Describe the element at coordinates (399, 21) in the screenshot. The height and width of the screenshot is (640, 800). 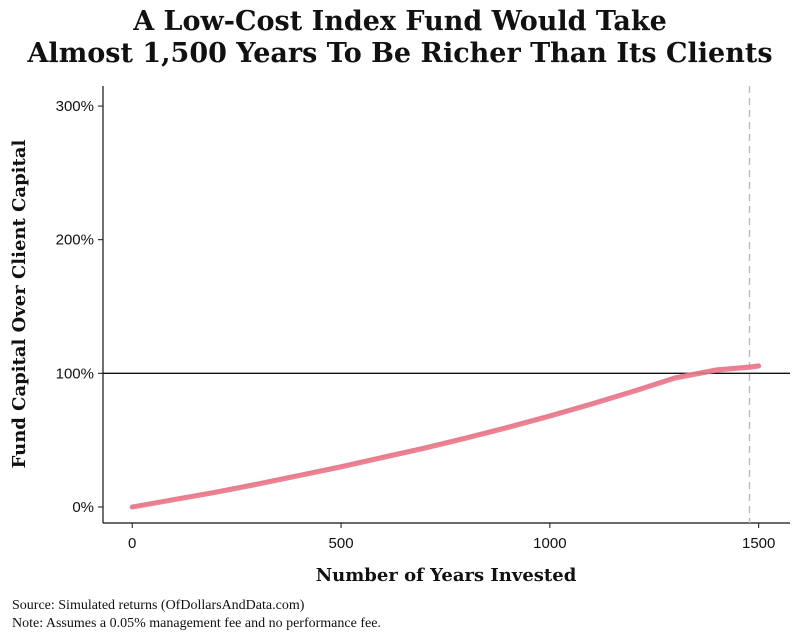
I see `chart-title-line-1: A Low-Cost Index Fund Would Take` at that location.